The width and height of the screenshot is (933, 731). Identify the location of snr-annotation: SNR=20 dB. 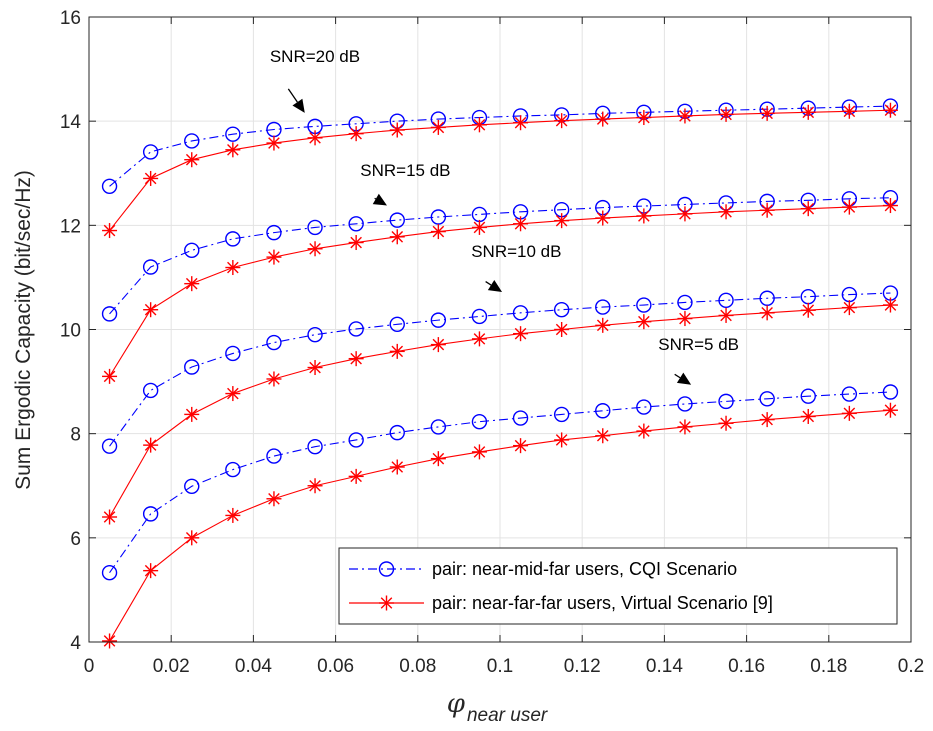
(315, 80).